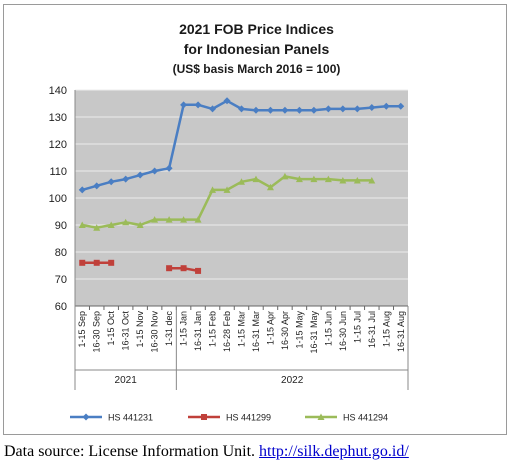 The width and height of the screenshot is (513, 470). What do you see at coordinates (227, 331) in the screenshot?
I see `x-tick-label: 16-28 Feb` at bounding box center [227, 331].